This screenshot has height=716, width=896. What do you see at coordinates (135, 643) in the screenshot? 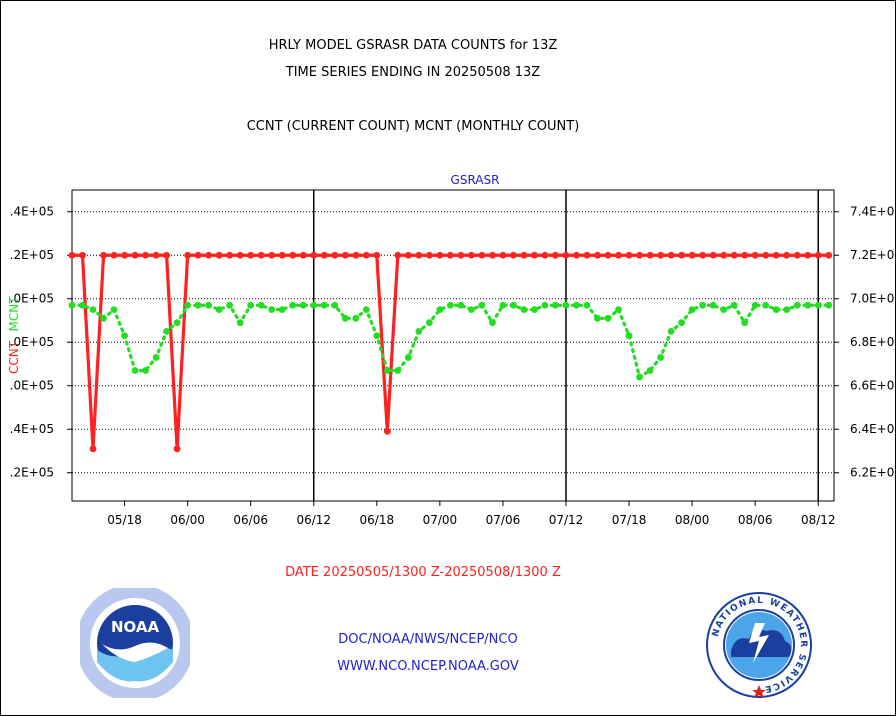
I see `noaa-logo: NOAA` at bounding box center [135, 643].